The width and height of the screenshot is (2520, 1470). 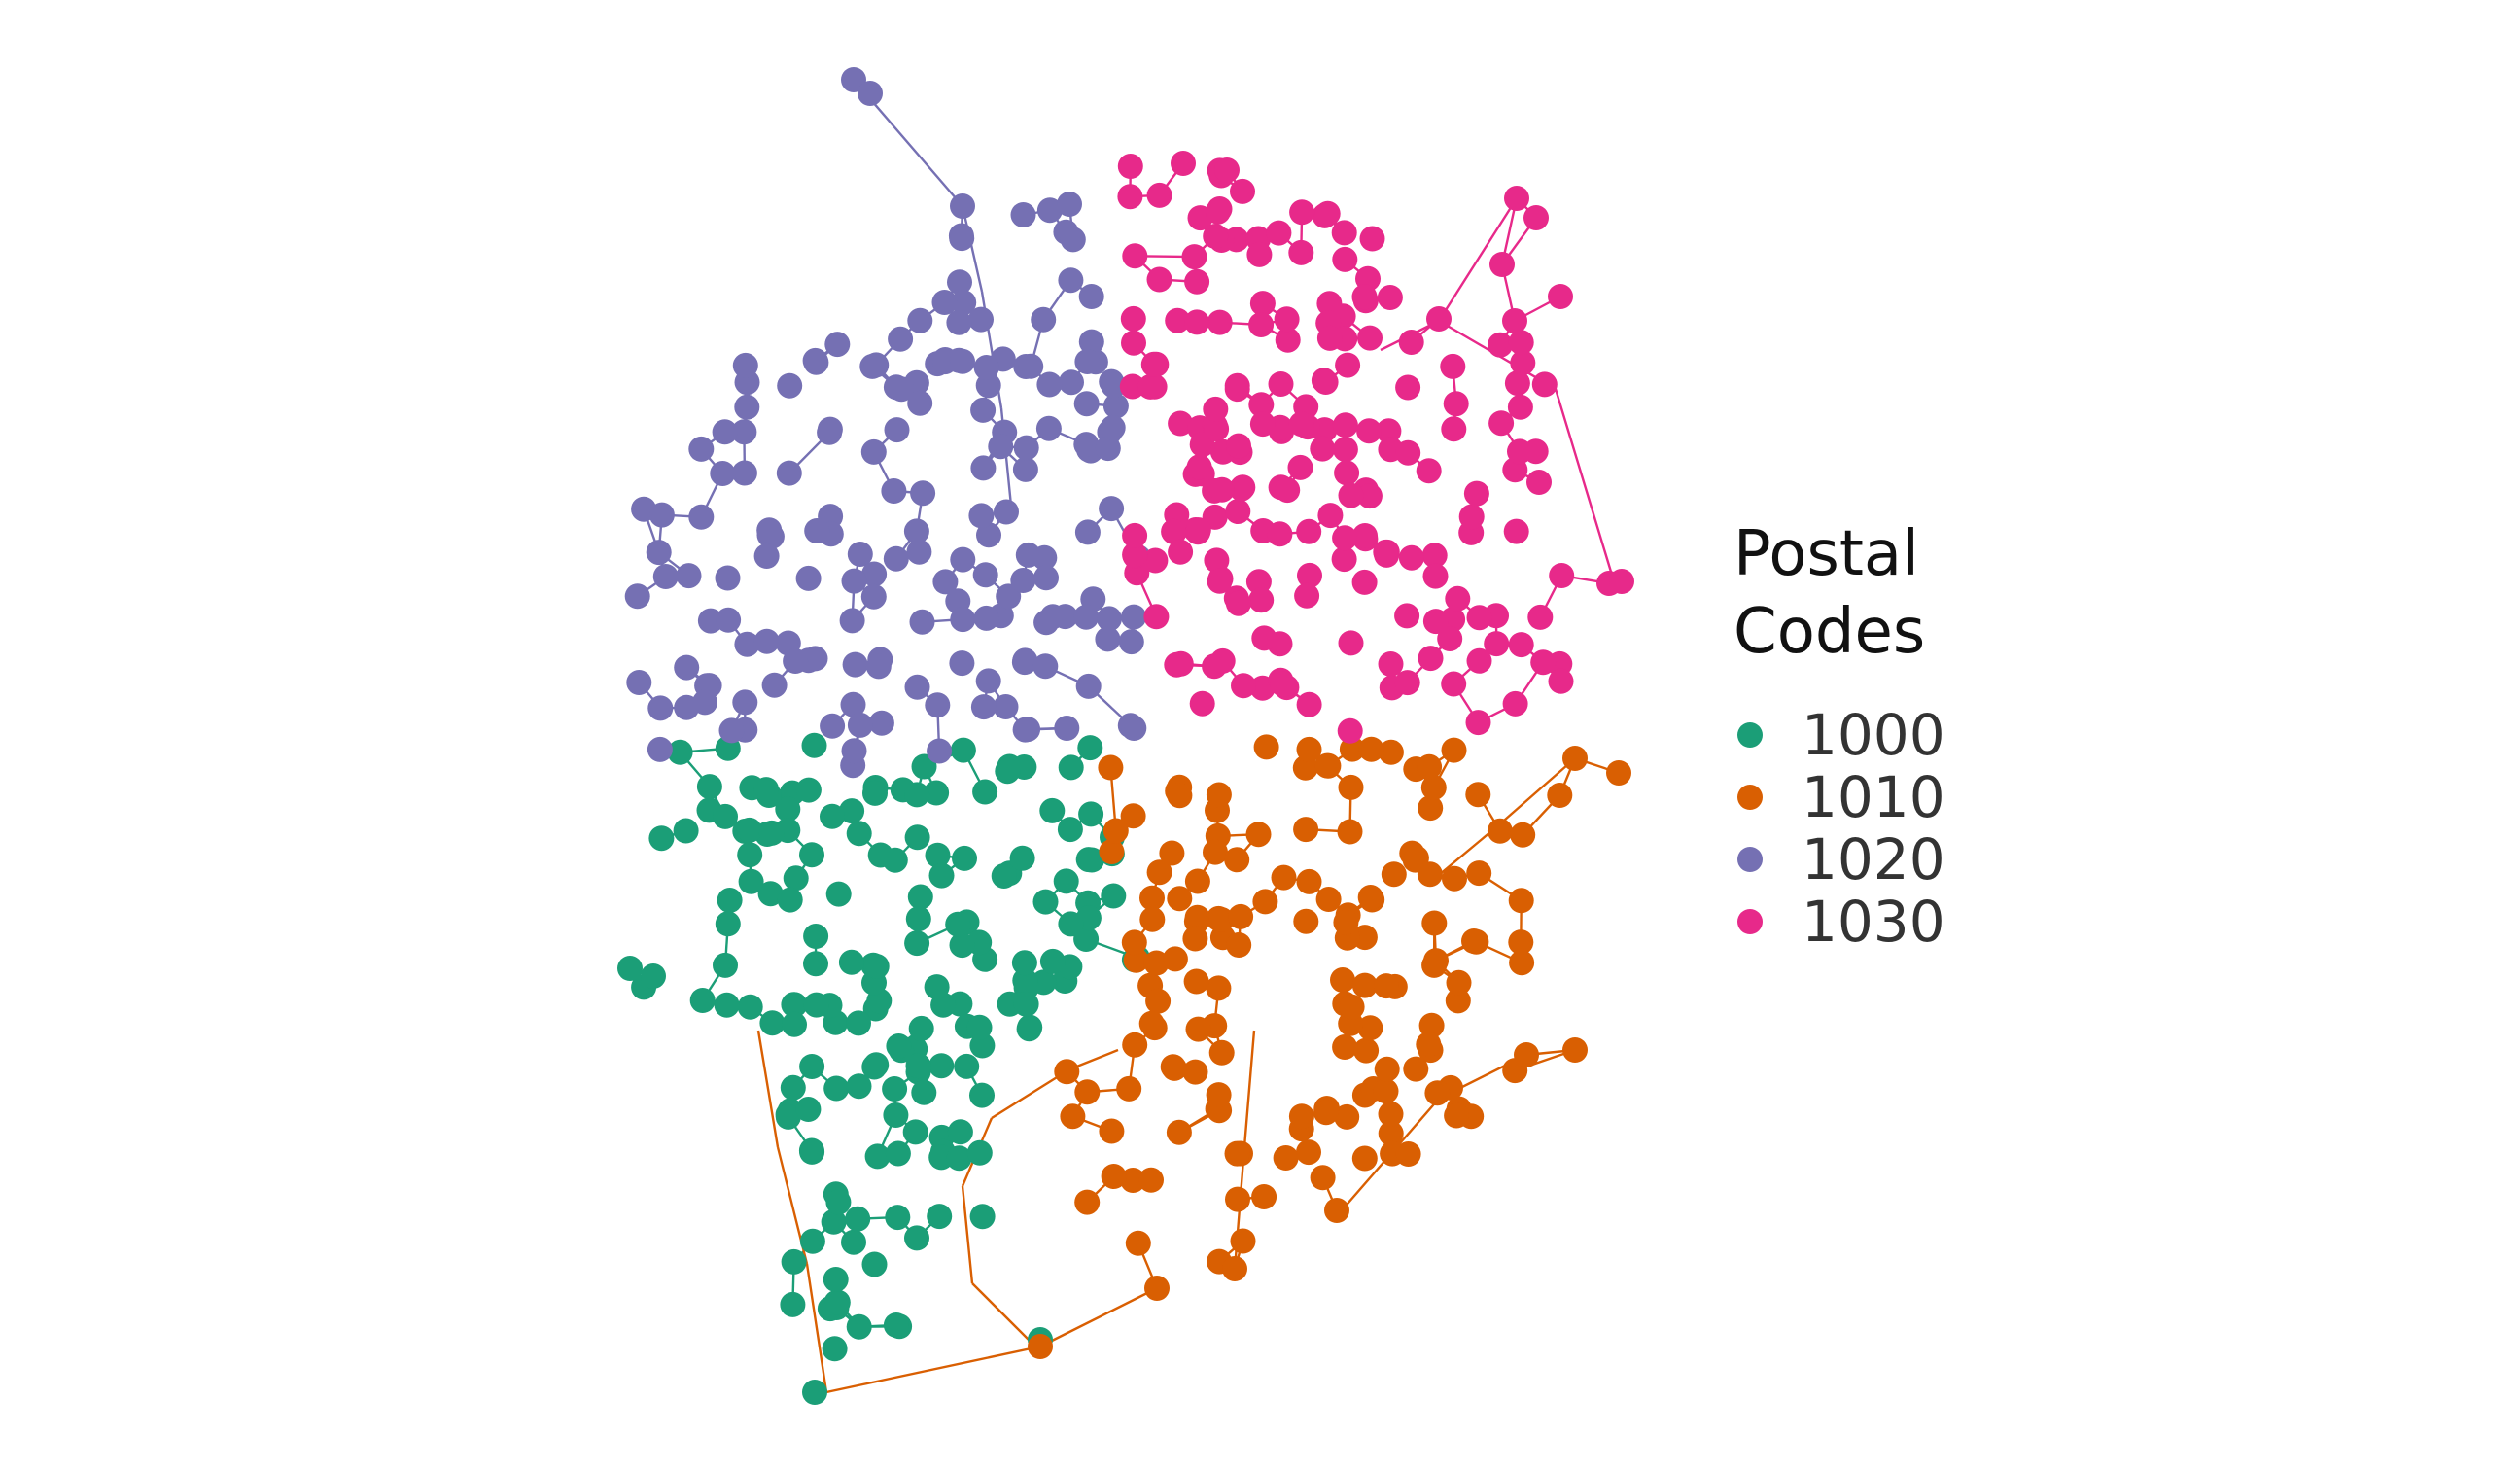 What do you see at coordinates (1873, 859) in the screenshot?
I see `legend-label-1020: 1020` at bounding box center [1873, 859].